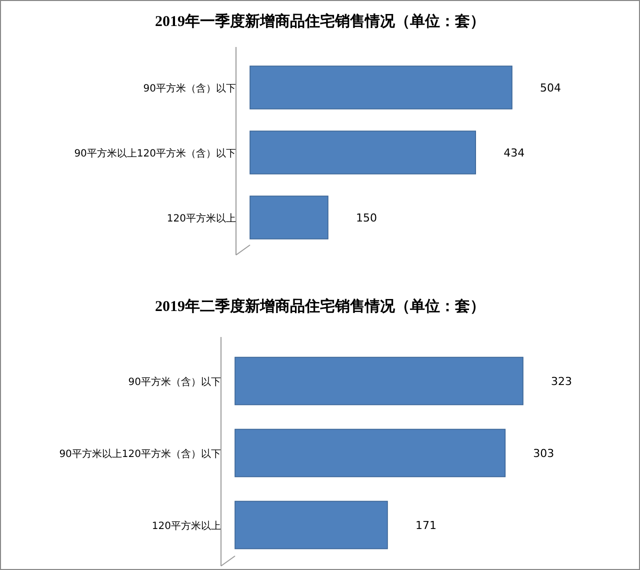 The width and height of the screenshot is (640, 570). Describe the element at coordinates (550, 88) in the screenshot. I see `data-label: 504` at that location.